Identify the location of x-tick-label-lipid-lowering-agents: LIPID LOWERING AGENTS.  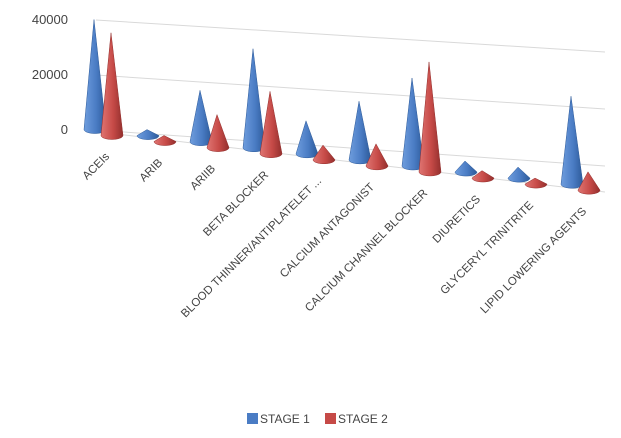
(534, 260).